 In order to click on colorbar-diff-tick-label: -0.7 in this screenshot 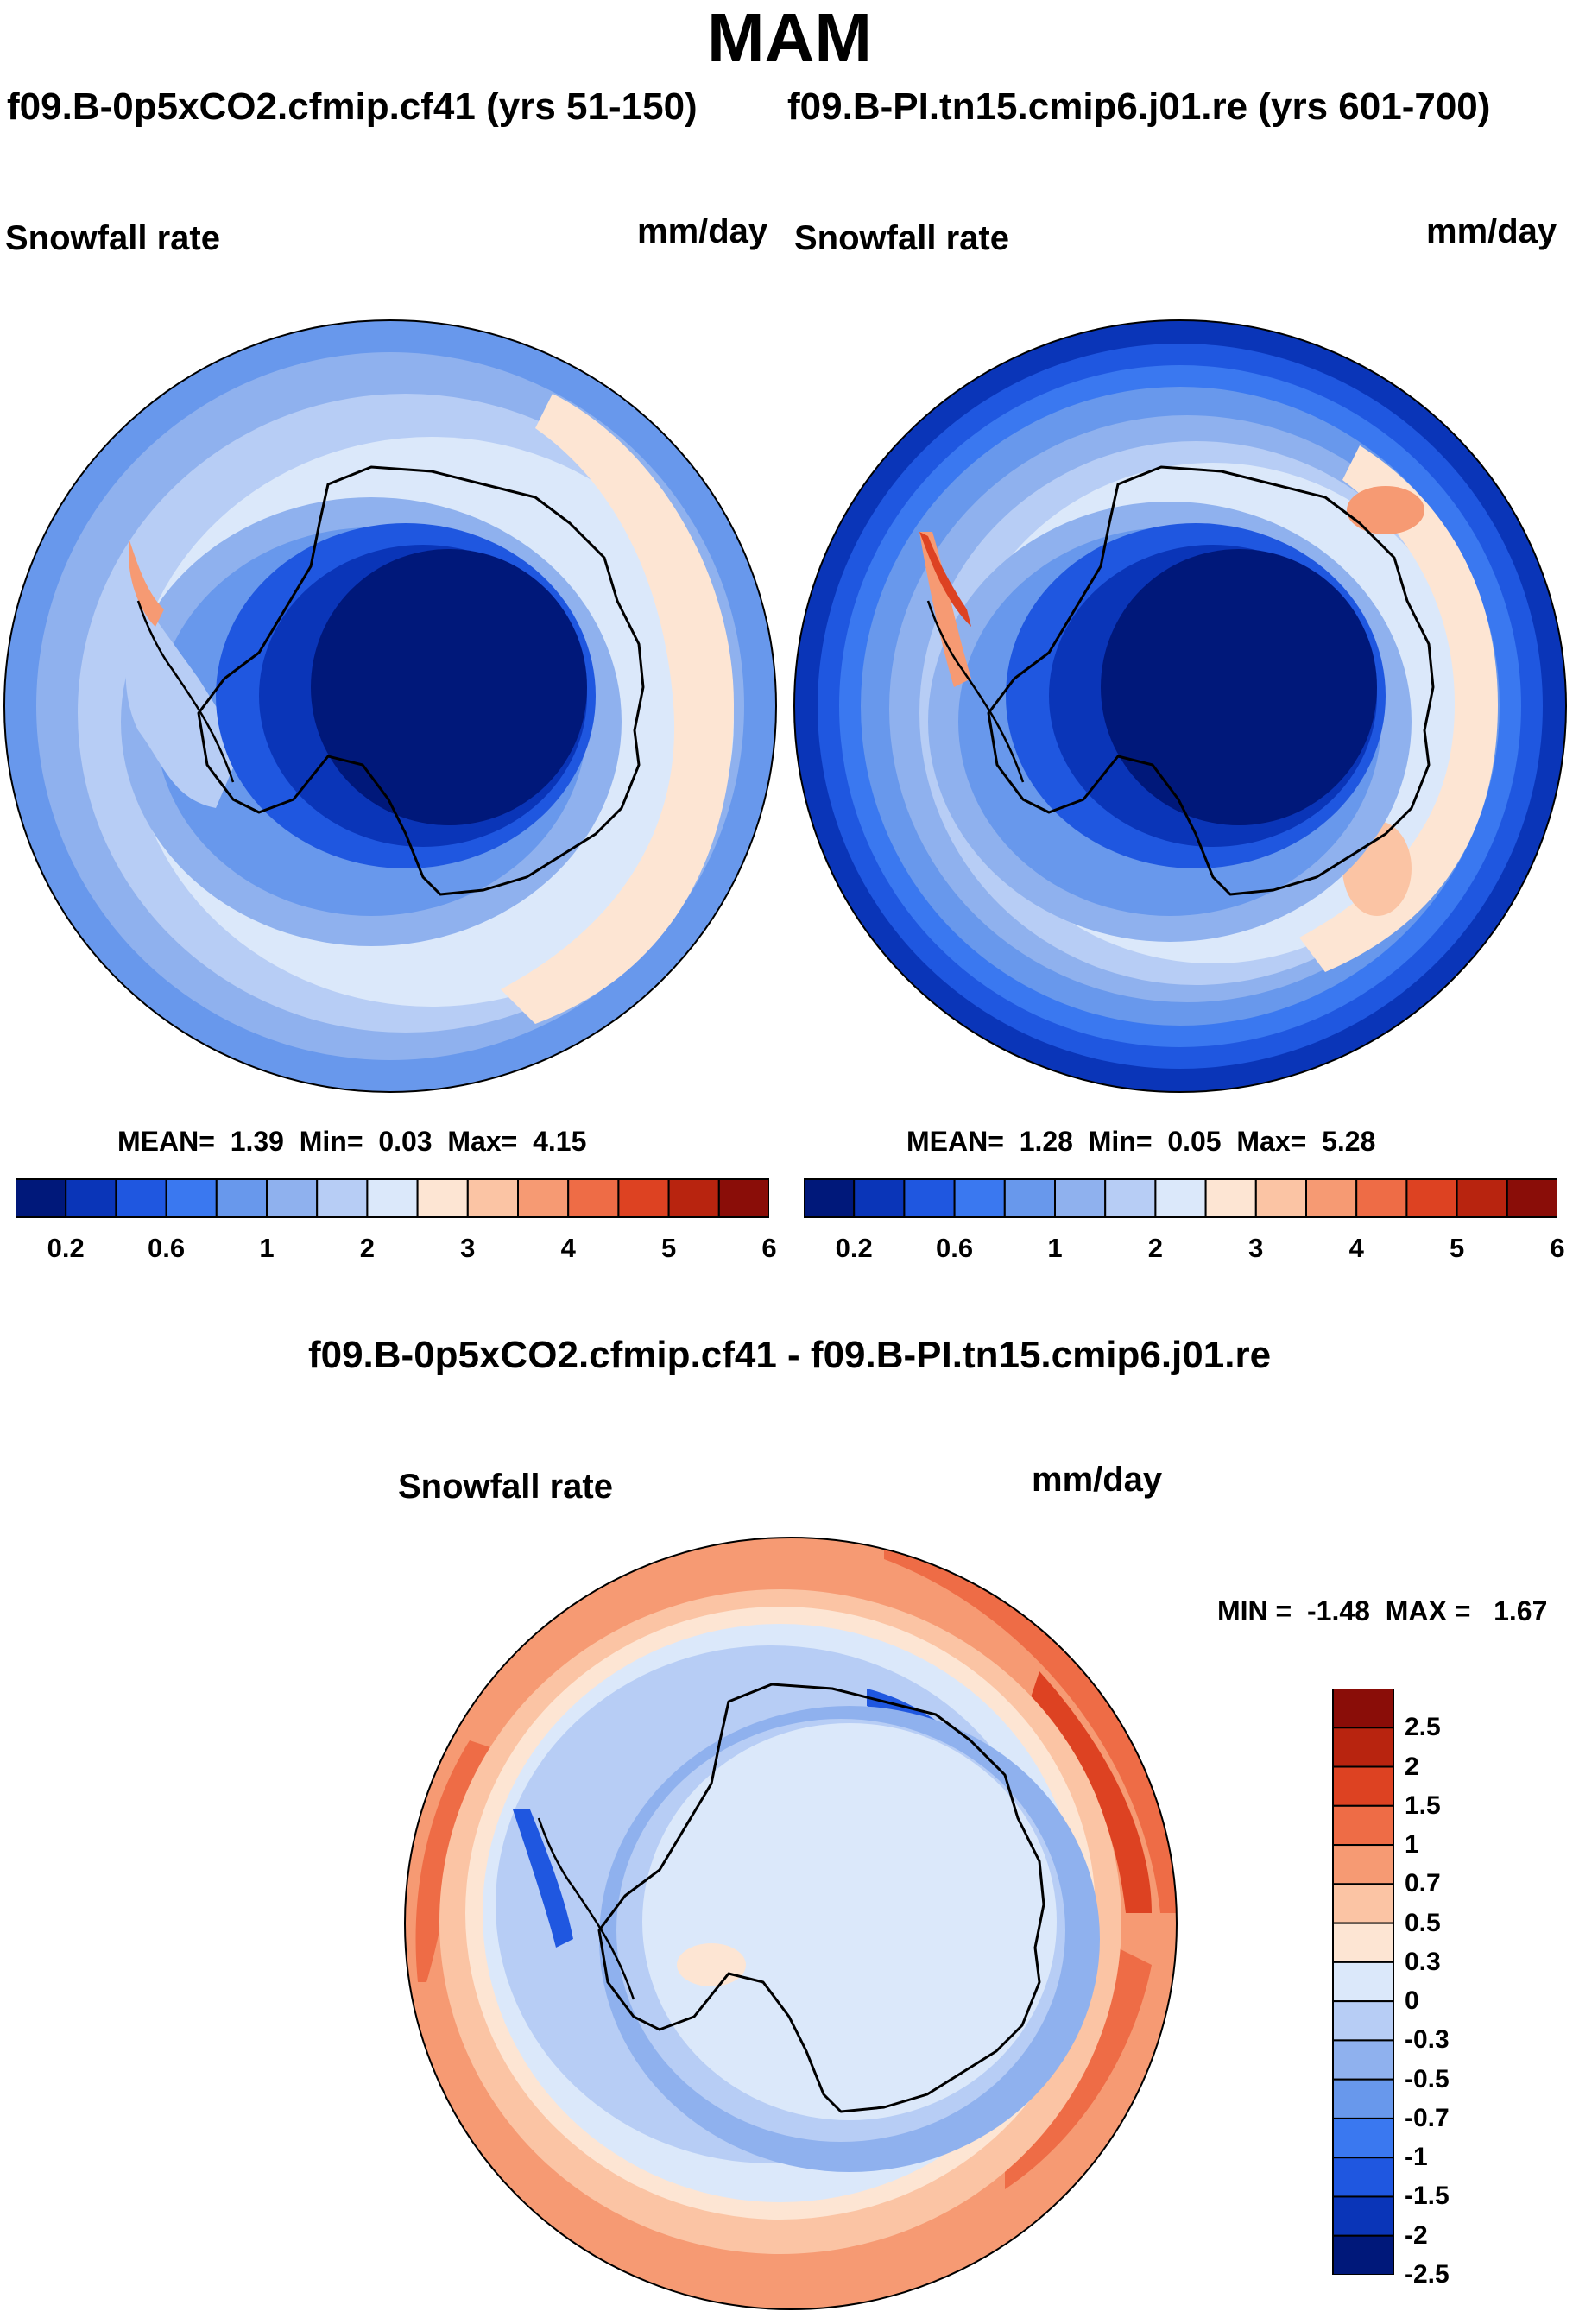, I will do `click(1427, 2117)`.